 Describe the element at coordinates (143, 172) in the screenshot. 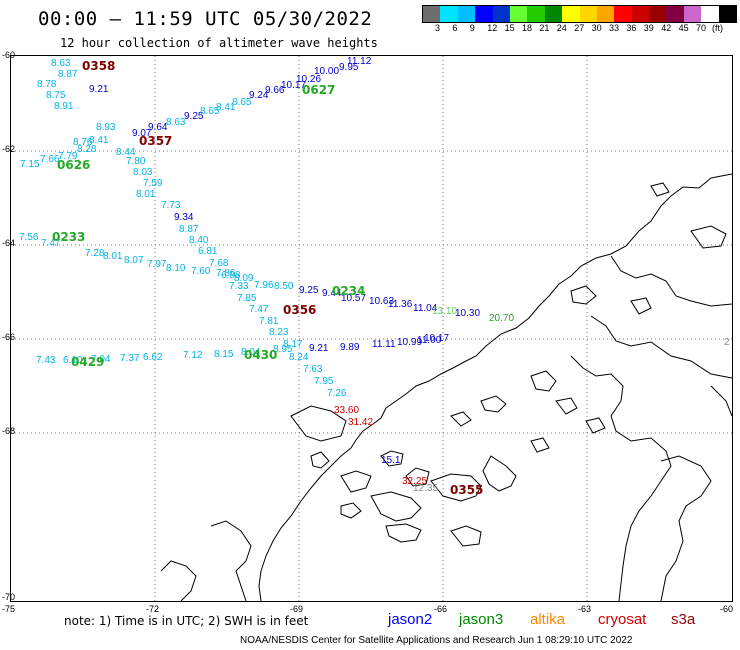

I see `wave-height-value: 8.03` at that location.